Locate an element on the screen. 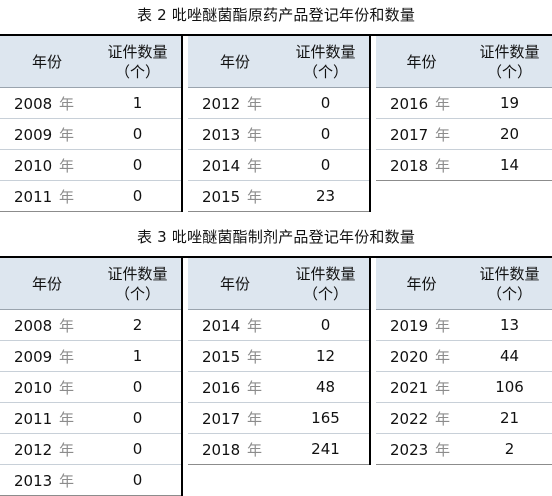 The width and height of the screenshot is (552, 496). year-value: 2008 is located at coordinates (33, 103).